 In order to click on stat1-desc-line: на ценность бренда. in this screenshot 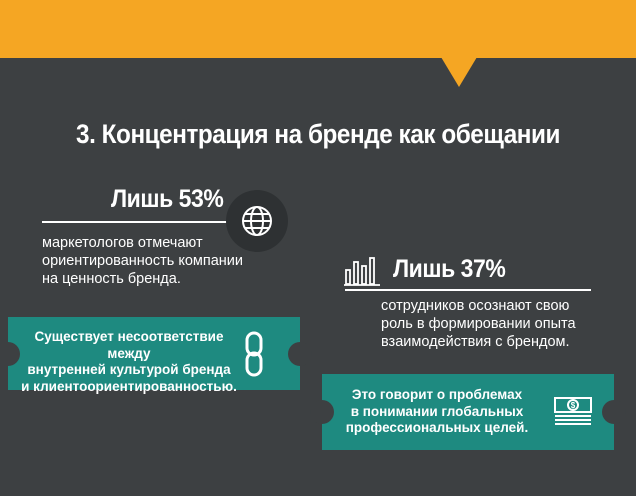, I will do `click(111, 279)`.